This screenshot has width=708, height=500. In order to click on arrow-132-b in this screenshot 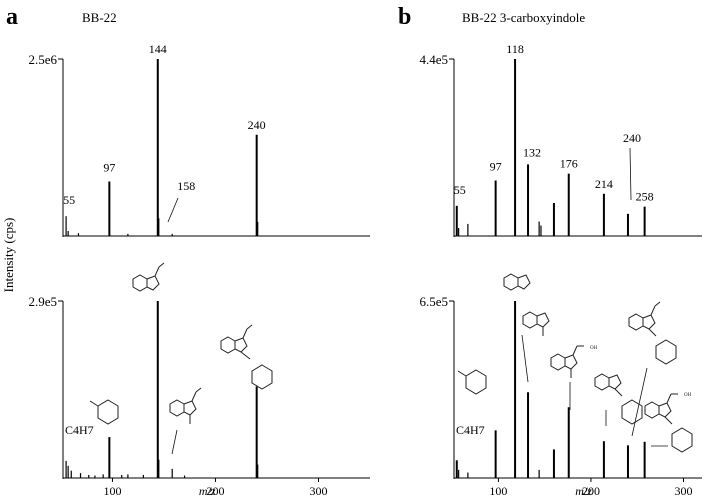, I will do `click(525, 358)`.